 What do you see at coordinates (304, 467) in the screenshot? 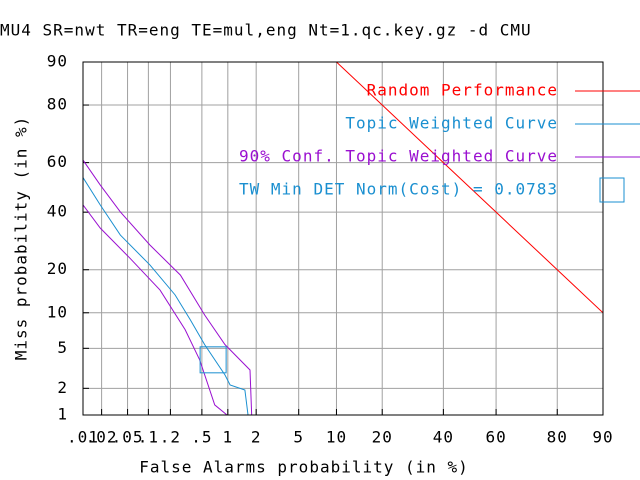
I see `x-axis-label: False Alarms probability (in %)` at bounding box center [304, 467].